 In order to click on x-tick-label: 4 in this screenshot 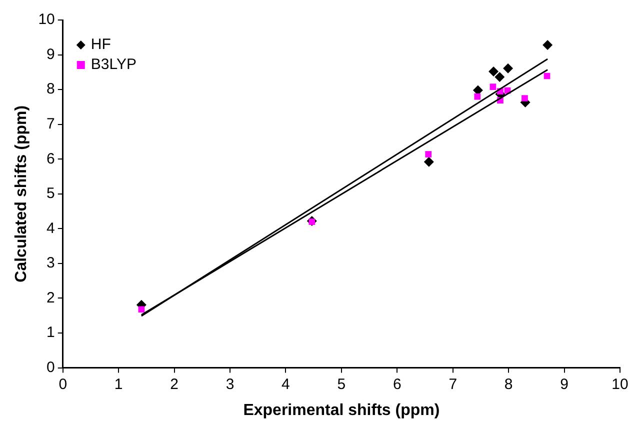, I will do `click(286, 384)`.